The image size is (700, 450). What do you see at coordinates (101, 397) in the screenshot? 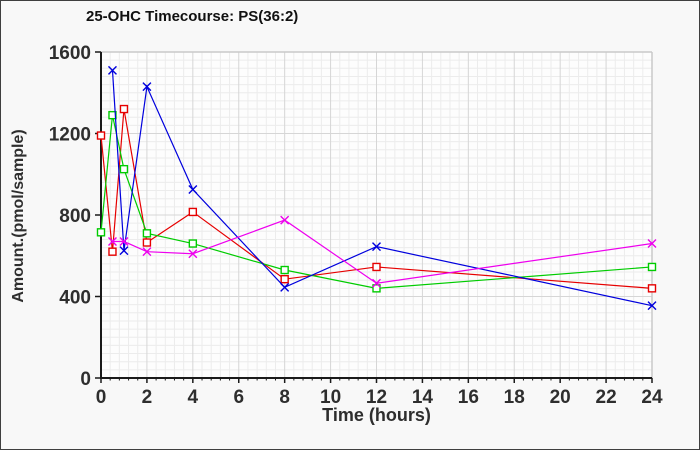
I see `x-tick-label: 0` at bounding box center [101, 397].